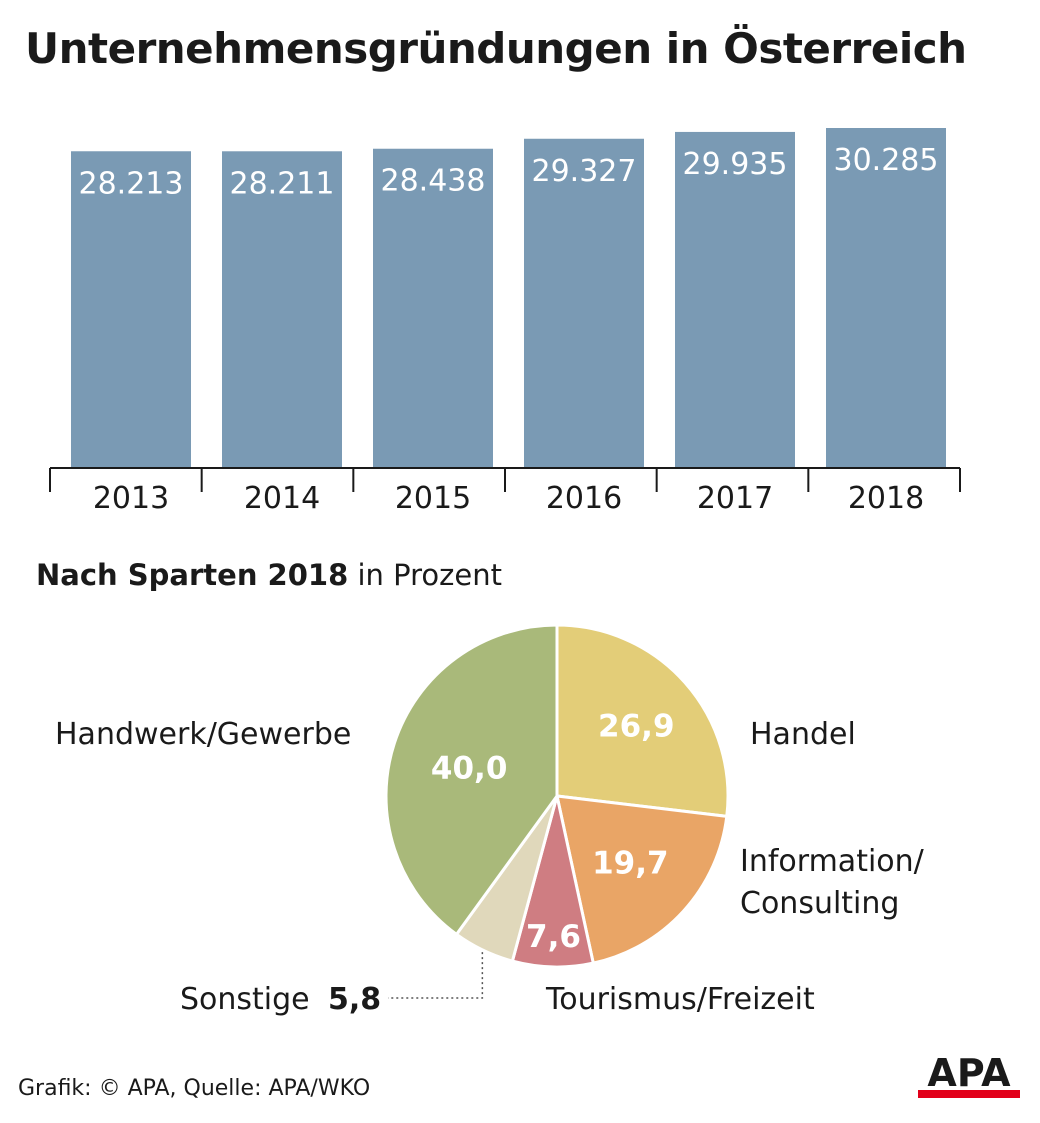 The width and height of the screenshot is (1040, 1123). Describe the element at coordinates (433, 498) in the screenshot. I see `x-tick-label: 2015` at that location.